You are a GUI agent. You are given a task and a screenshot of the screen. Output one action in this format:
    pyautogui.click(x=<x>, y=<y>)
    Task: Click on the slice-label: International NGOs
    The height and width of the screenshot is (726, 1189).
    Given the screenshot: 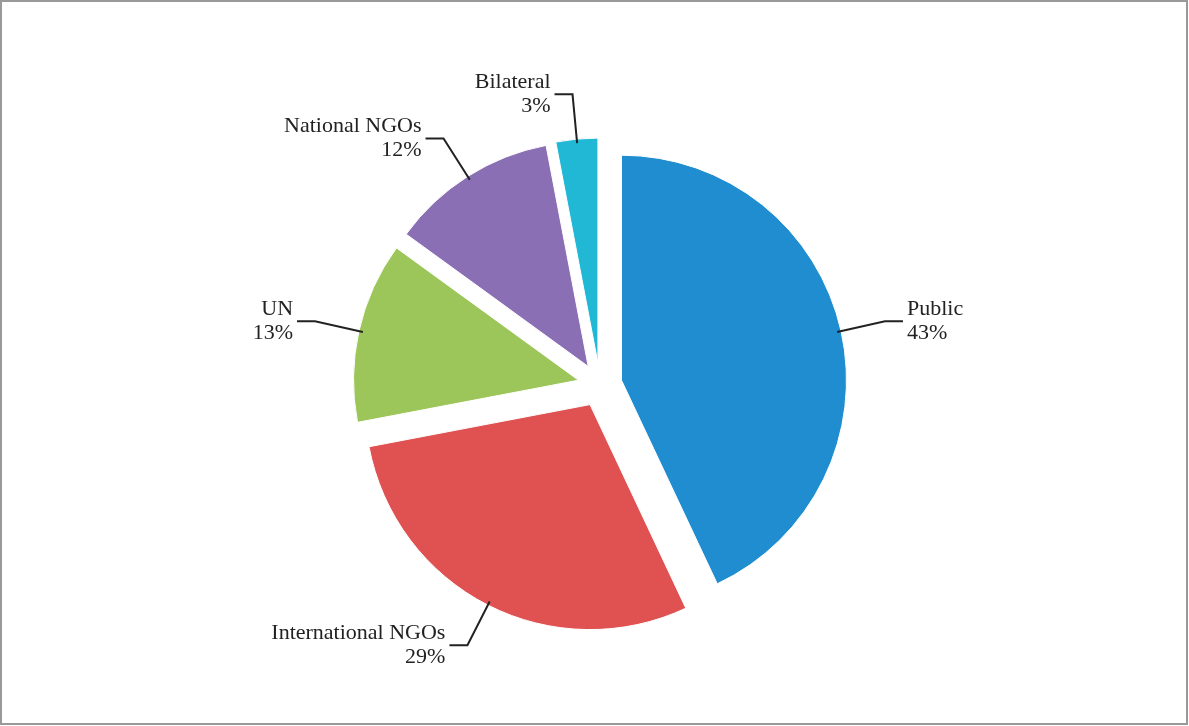 What is the action you would take?
    pyautogui.click(x=358, y=632)
    